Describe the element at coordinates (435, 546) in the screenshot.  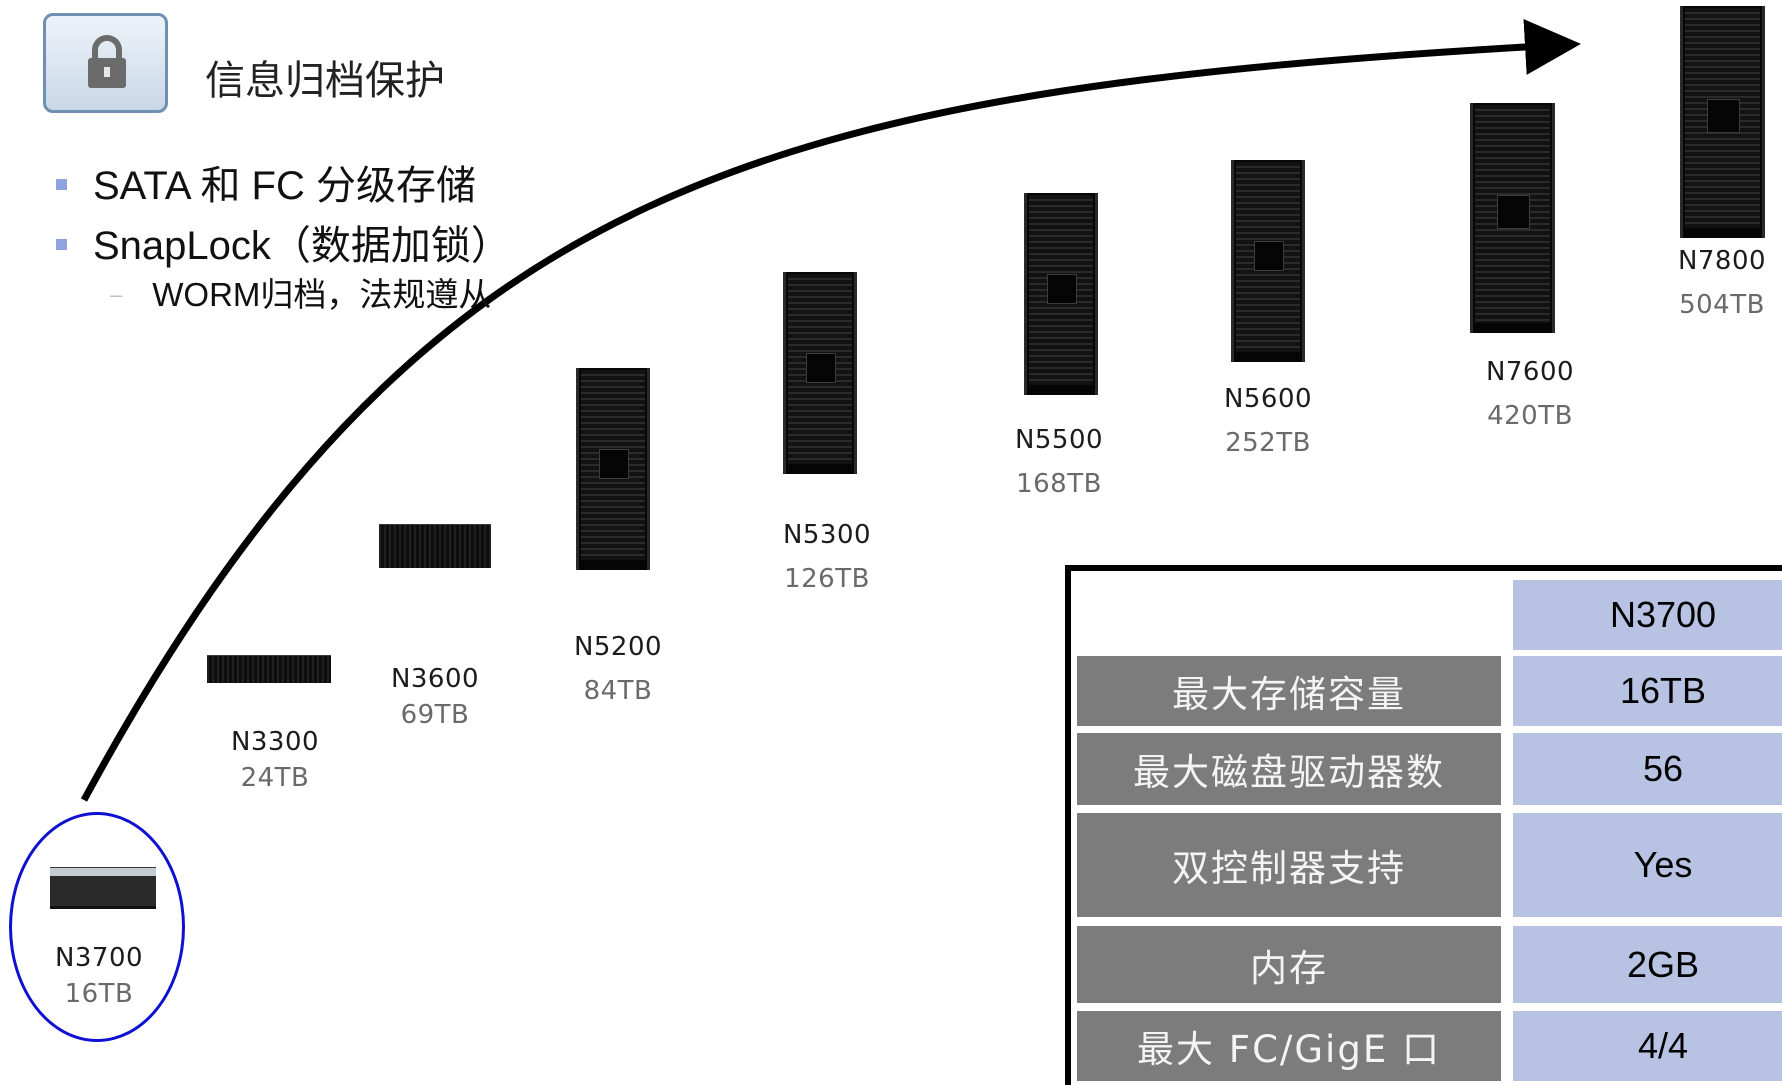
I see `device-n3600-image` at that location.